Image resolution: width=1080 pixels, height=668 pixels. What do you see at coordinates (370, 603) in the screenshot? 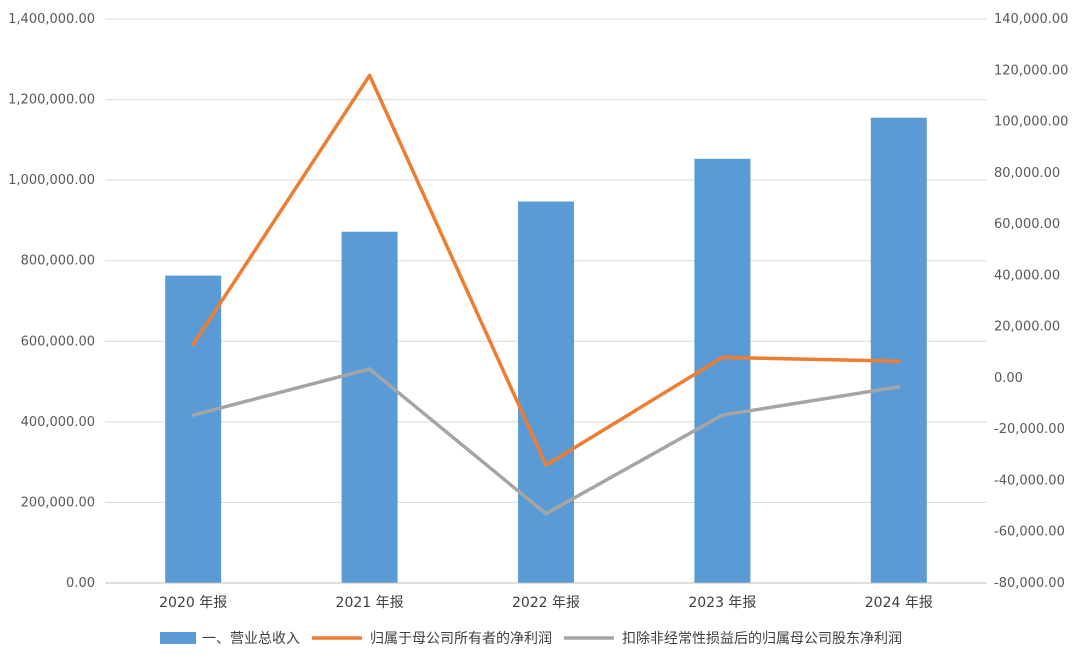
I see `category-label: 2021 年报` at bounding box center [370, 603].